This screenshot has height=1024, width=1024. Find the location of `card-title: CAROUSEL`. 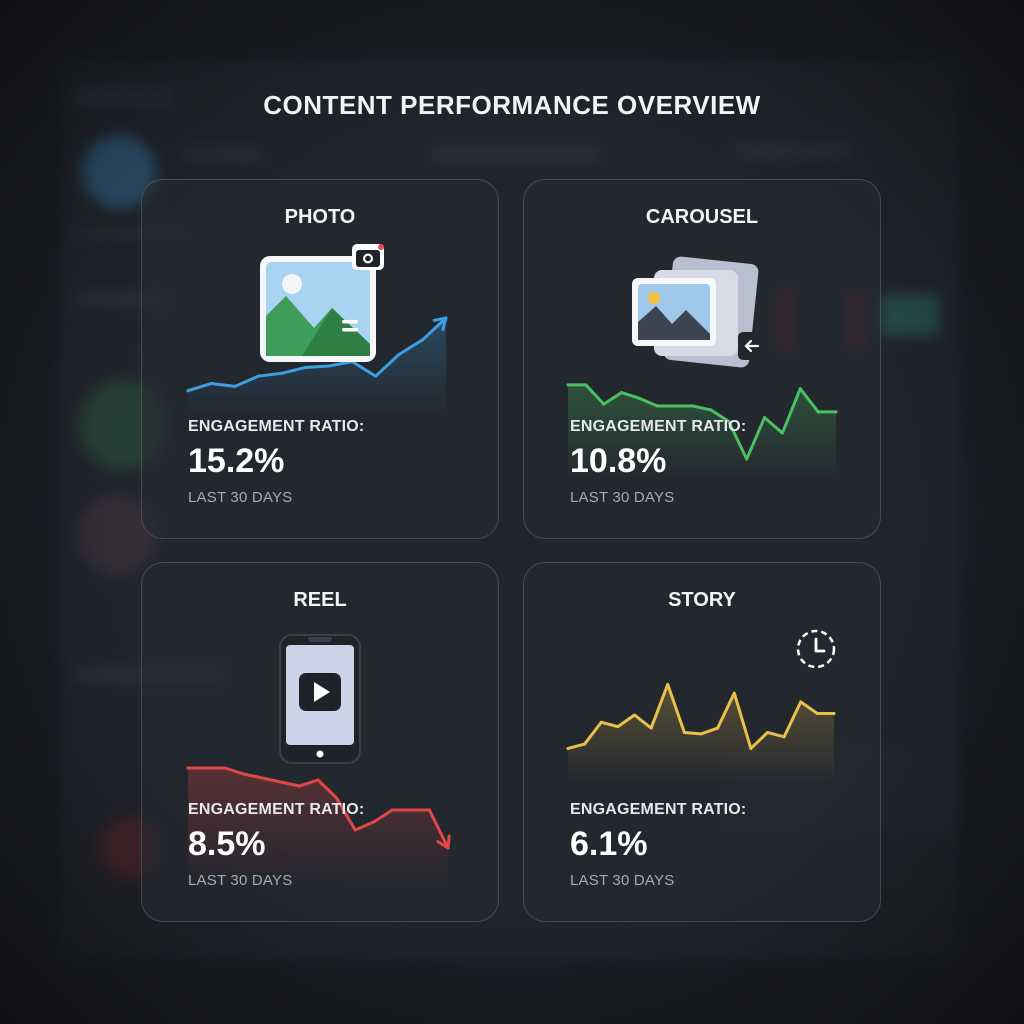

card-title: CAROUSEL is located at coordinates (702, 217).